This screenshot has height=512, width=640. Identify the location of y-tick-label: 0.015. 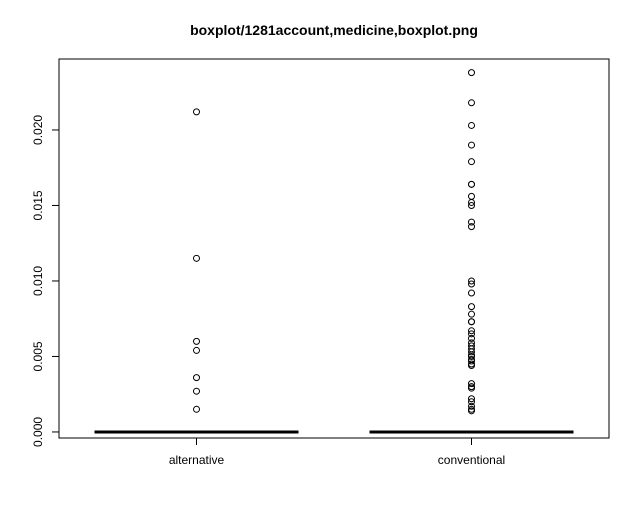
(38, 205).